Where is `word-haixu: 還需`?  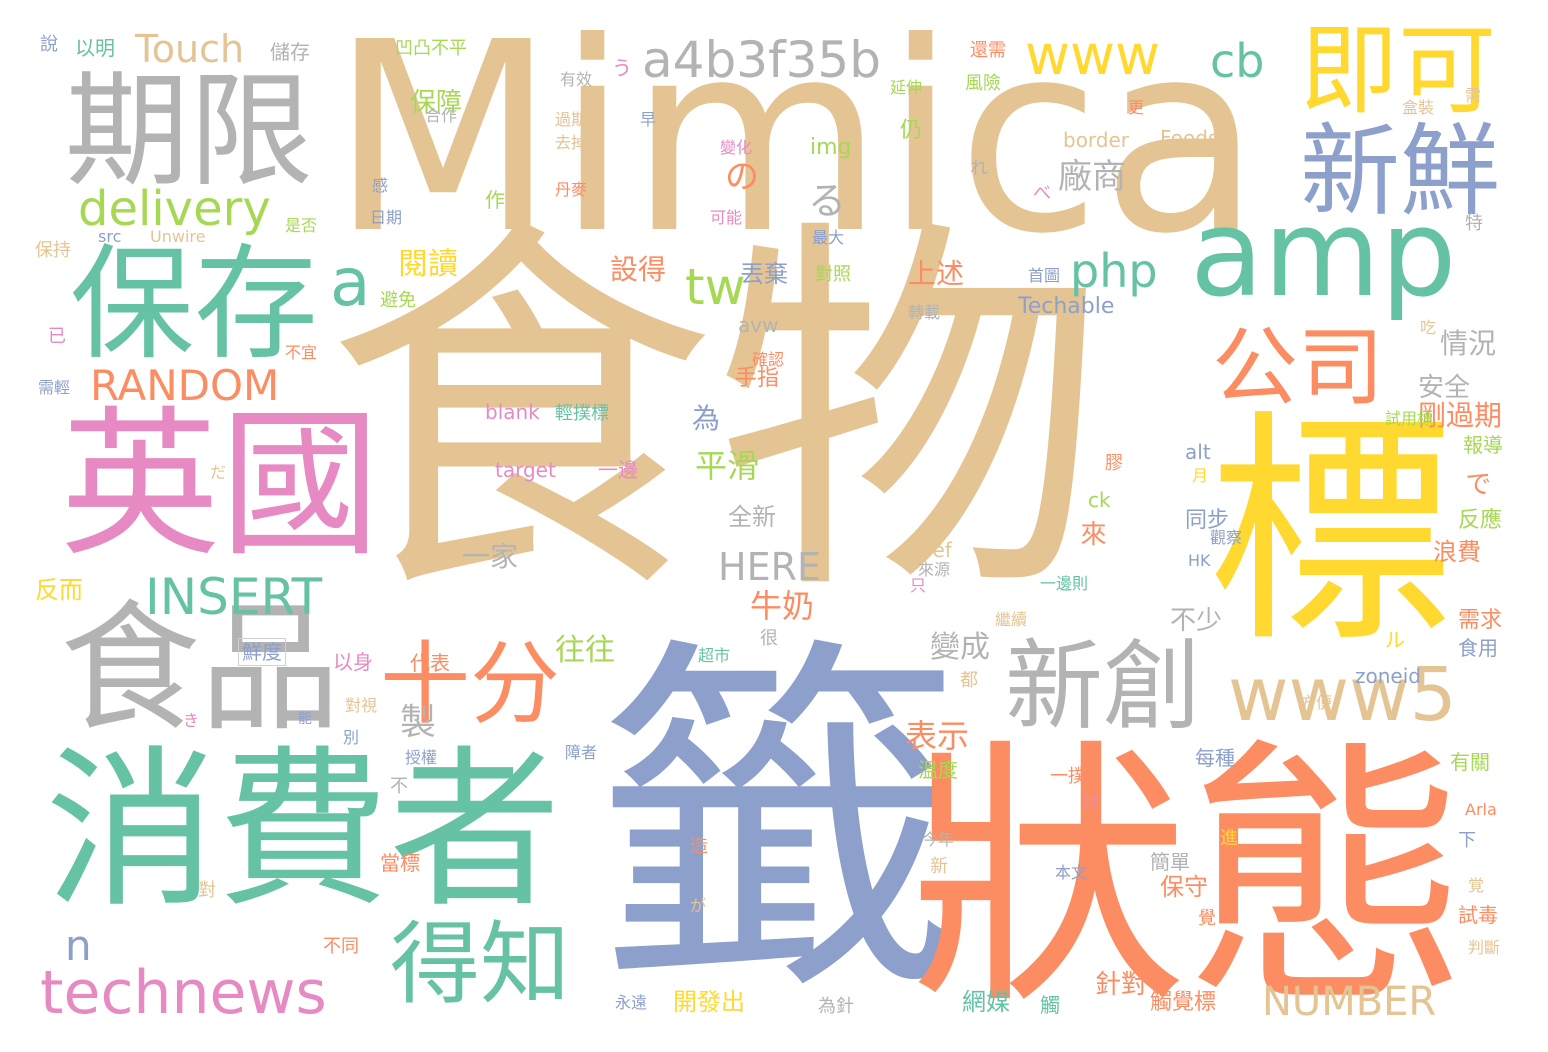
word-haixu: 還需 is located at coordinates (988, 50).